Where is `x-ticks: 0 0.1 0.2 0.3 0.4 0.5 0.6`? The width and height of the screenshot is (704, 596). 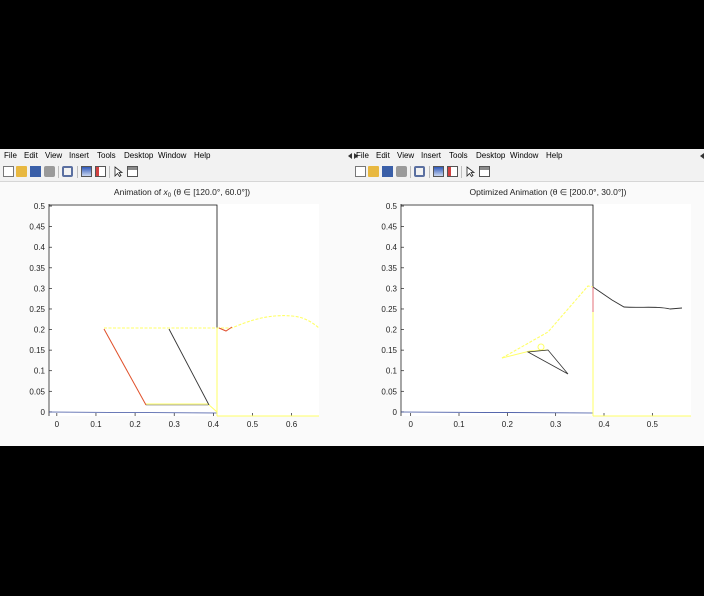 x-ticks: 0 0.1 0.2 0.3 0.4 0.5 0.6 is located at coordinates (176, 421).